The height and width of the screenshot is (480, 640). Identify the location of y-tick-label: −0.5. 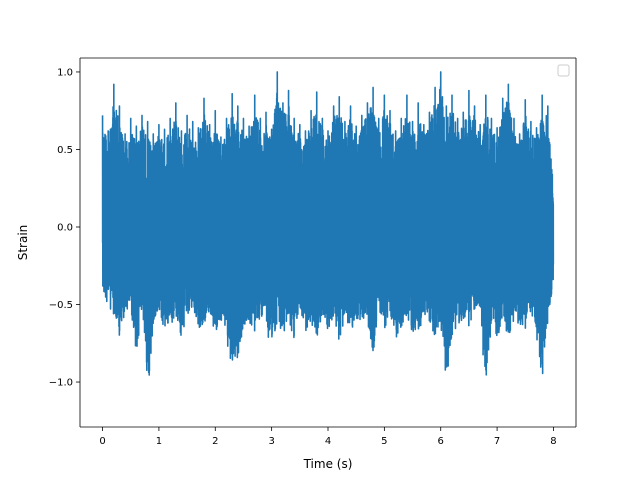
(61, 305).